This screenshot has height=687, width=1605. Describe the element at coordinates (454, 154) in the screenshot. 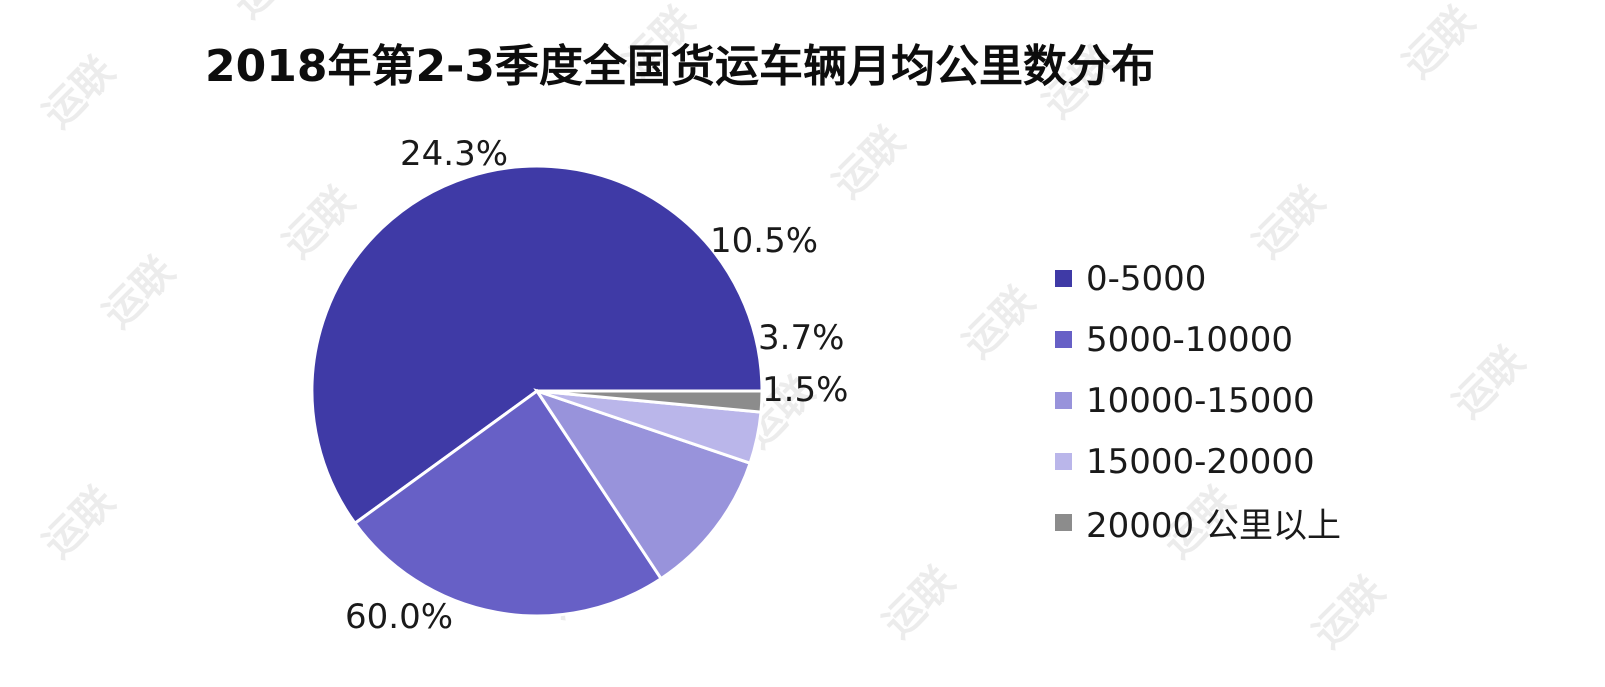

I see `data-label-1: 24.3%` at that location.